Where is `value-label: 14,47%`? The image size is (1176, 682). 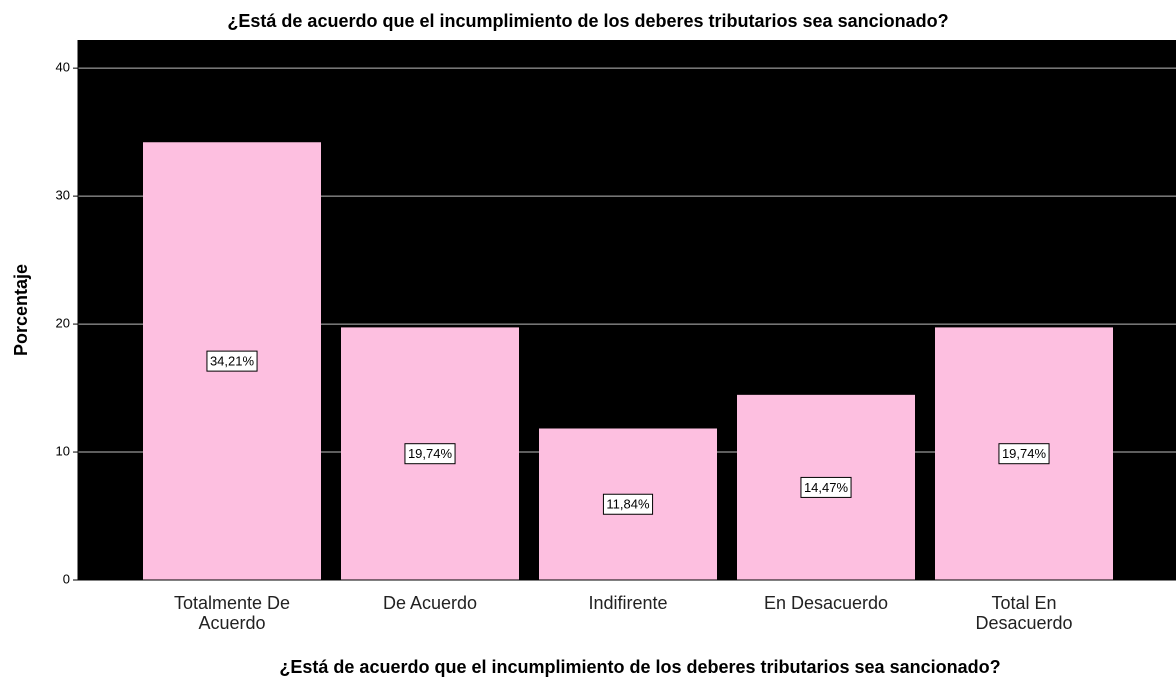
value-label: 14,47% is located at coordinates (826, 487).